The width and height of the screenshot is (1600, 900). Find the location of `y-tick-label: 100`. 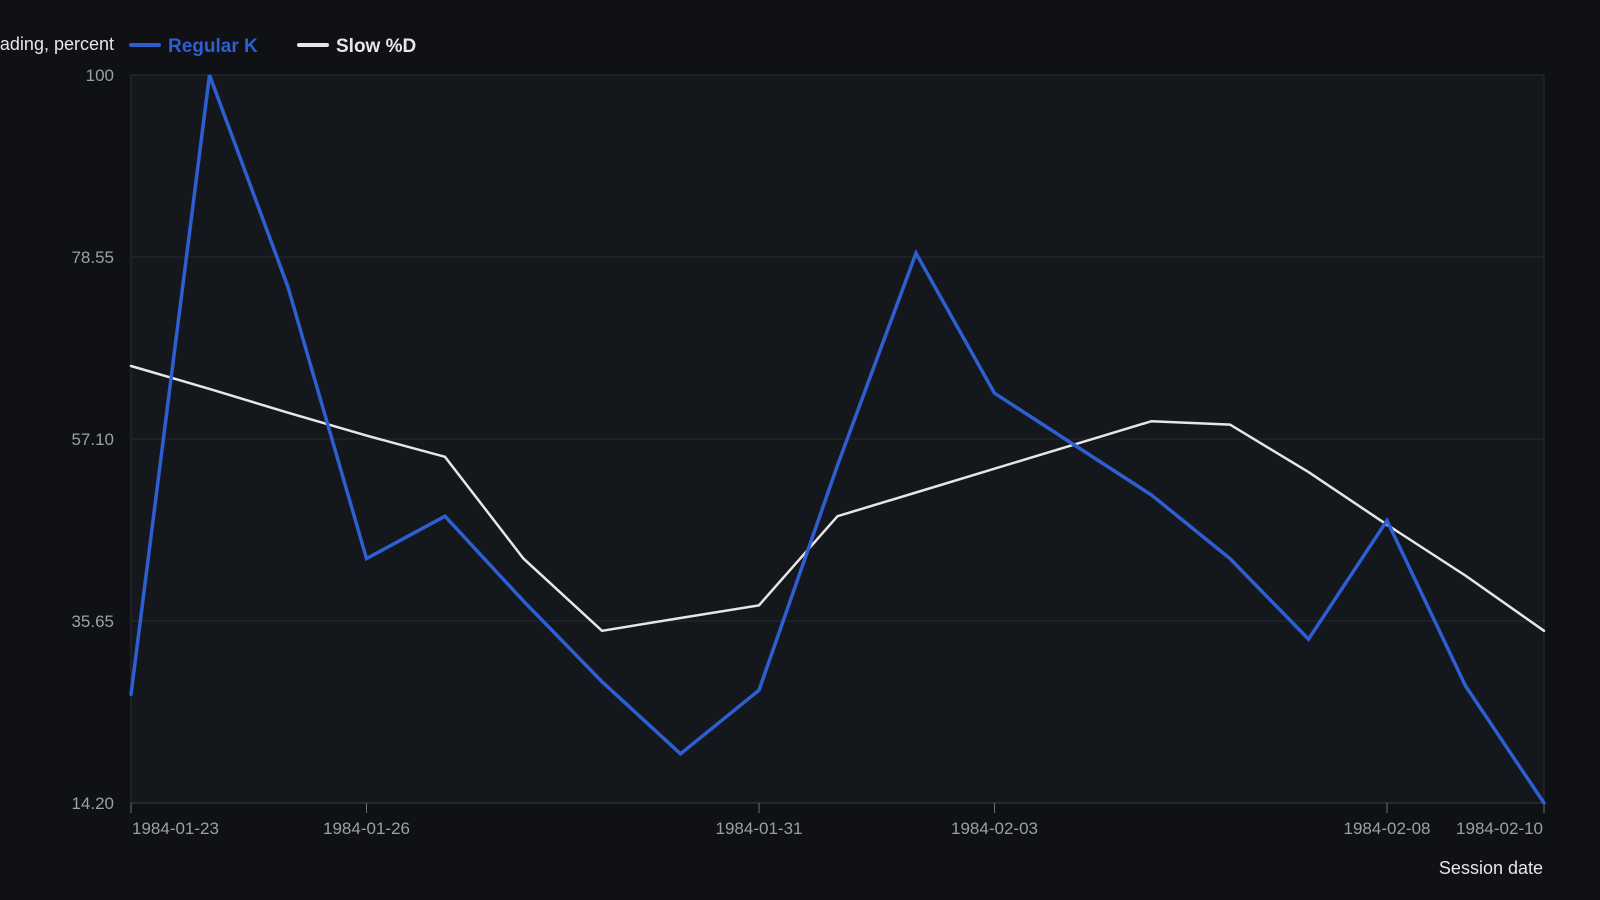

y-tick-label: 100 is located at coordinates (100, 75).